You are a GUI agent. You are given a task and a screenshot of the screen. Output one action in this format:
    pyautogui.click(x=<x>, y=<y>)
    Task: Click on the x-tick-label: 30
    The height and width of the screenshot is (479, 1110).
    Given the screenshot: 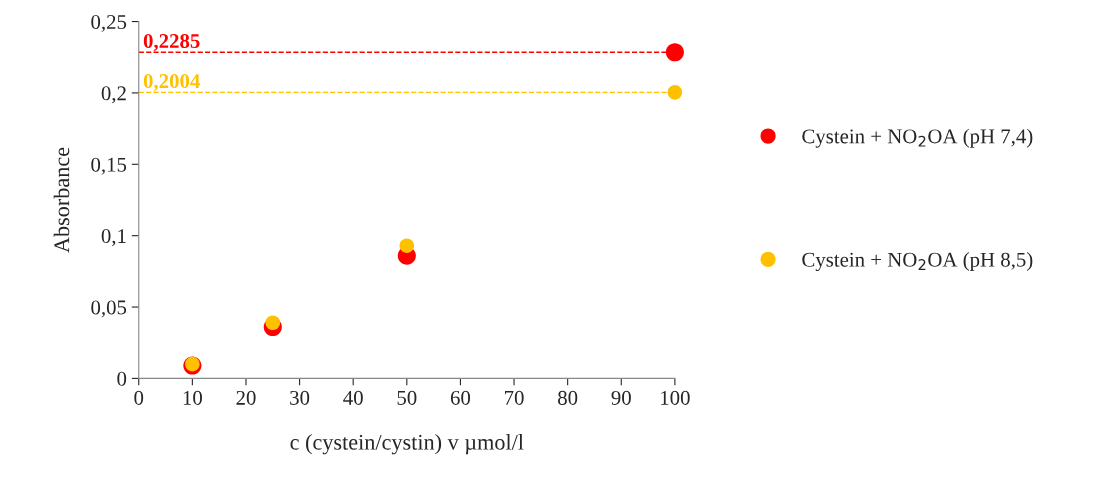 What is the action you would take?
    pyautogui.click(x=300, y=397)
    